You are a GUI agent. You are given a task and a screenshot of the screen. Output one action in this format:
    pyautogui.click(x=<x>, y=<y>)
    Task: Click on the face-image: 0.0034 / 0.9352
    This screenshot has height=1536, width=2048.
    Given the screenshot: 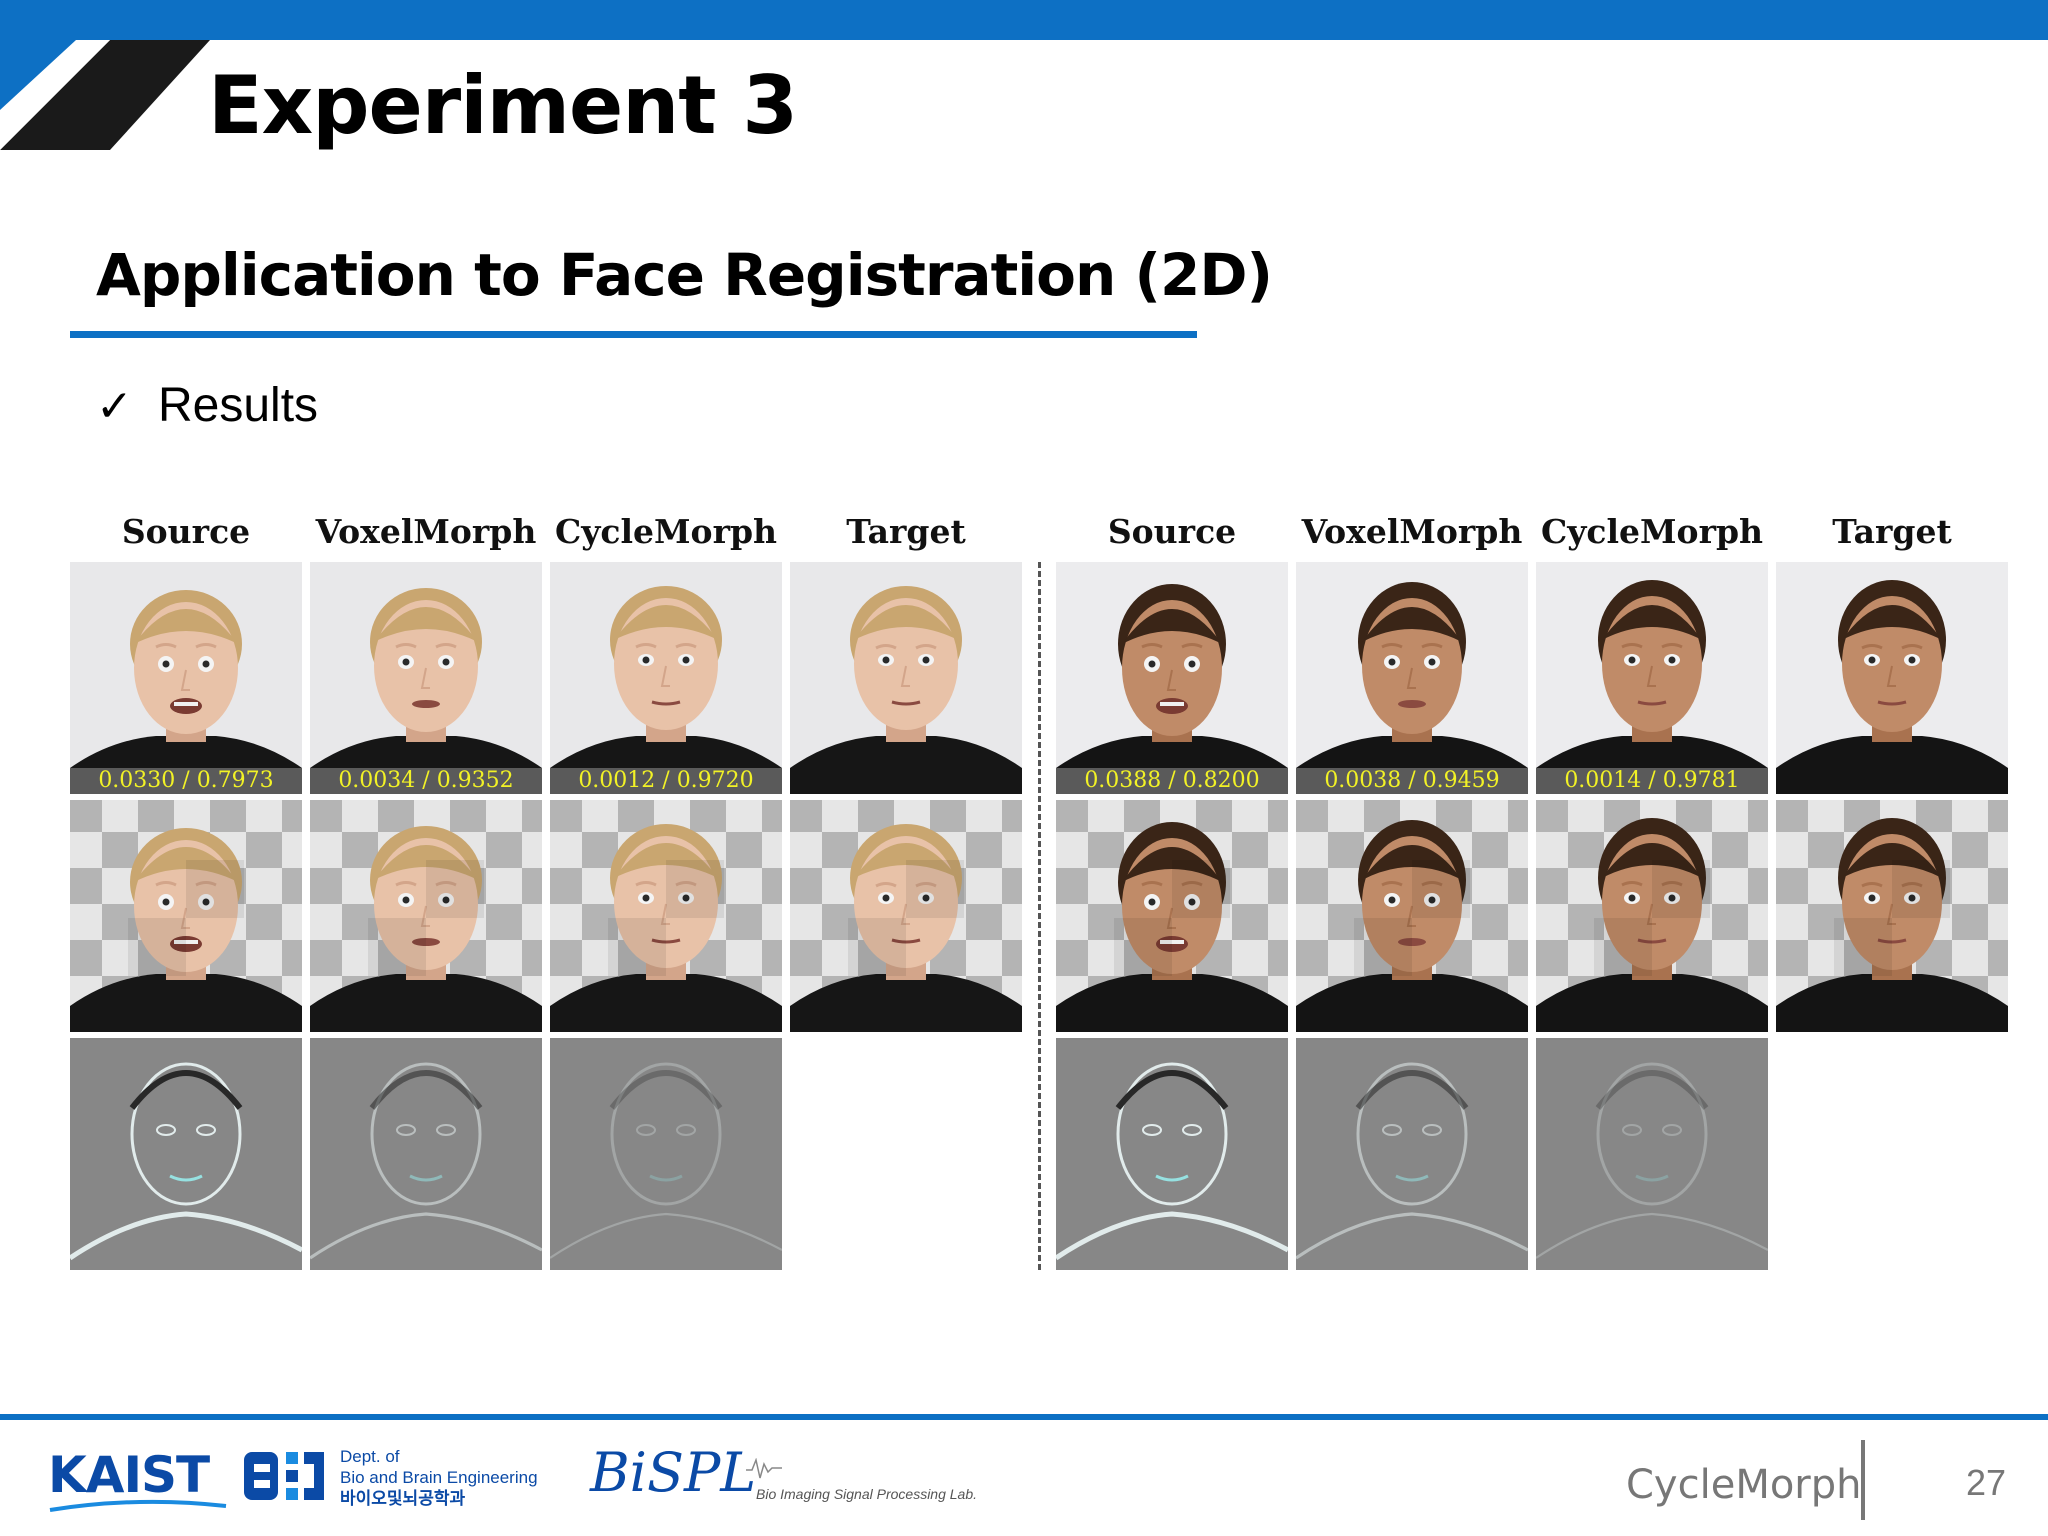 What is the action you would take?
    pyautogui.click(x=426, y=678)
    